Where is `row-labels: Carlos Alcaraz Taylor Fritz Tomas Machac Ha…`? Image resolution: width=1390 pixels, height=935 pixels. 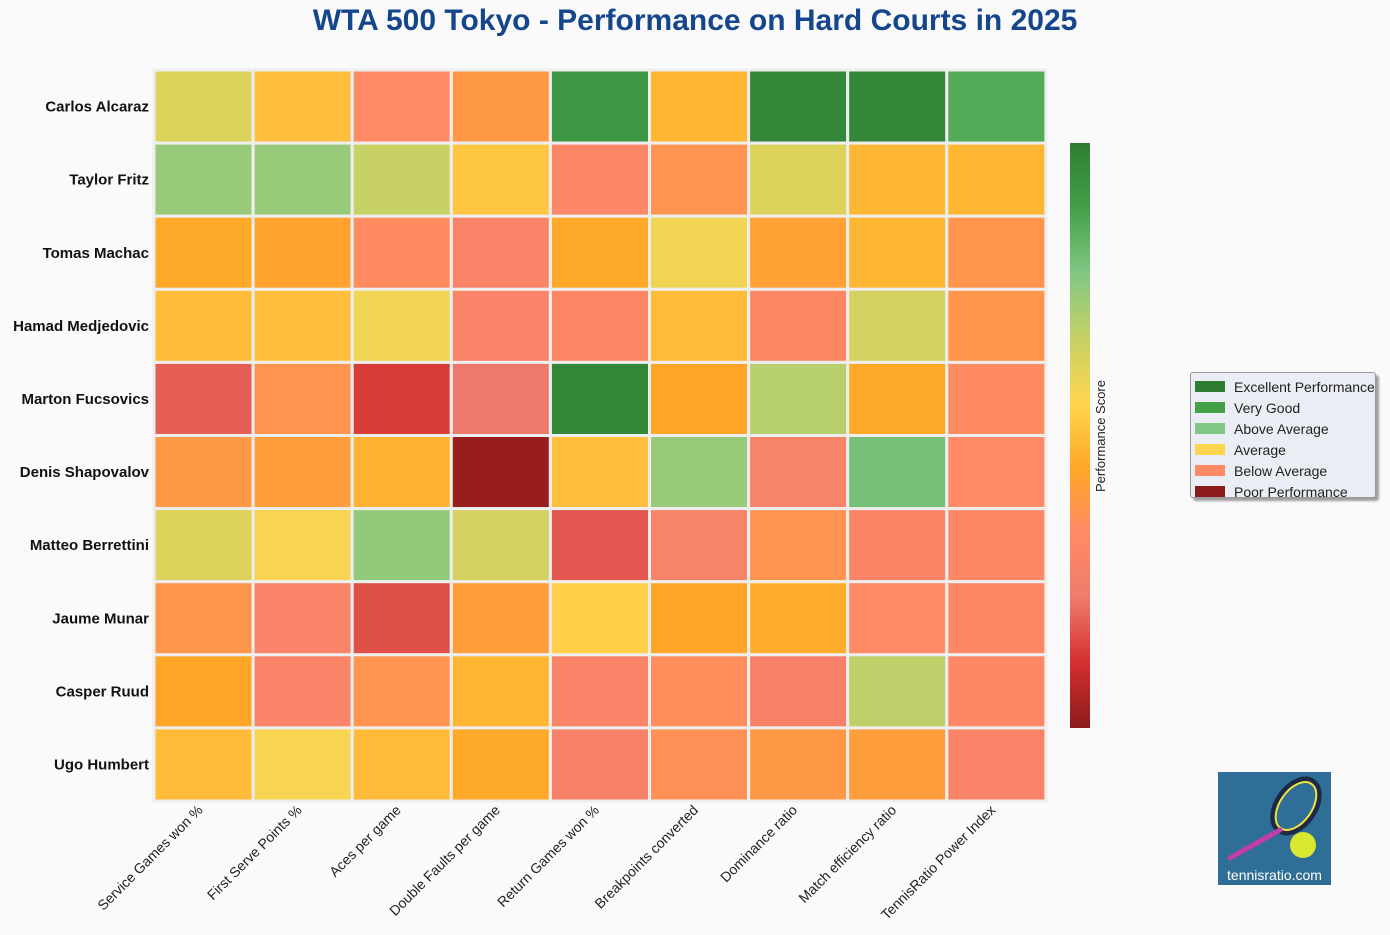 row-labels: Carlos Alcaraz Taylor Fritz Tomas Machac Ha… is located at coordinates (81, 436).